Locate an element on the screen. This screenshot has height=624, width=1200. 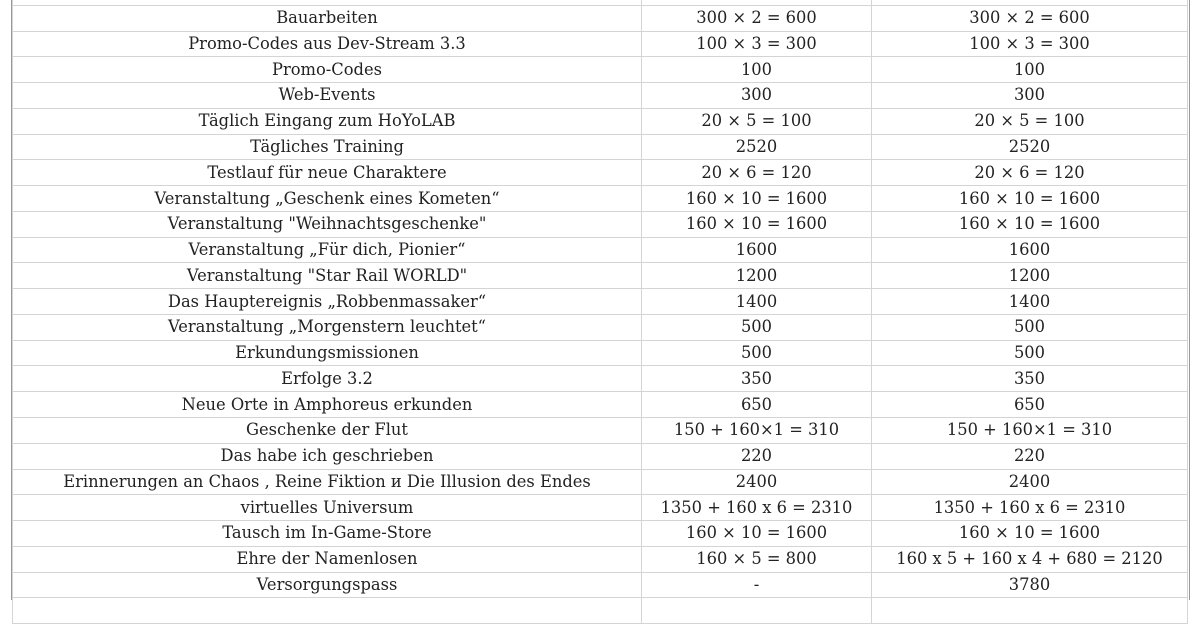
value-cell-col3: 2520 is located at coordinates (1029, 147).